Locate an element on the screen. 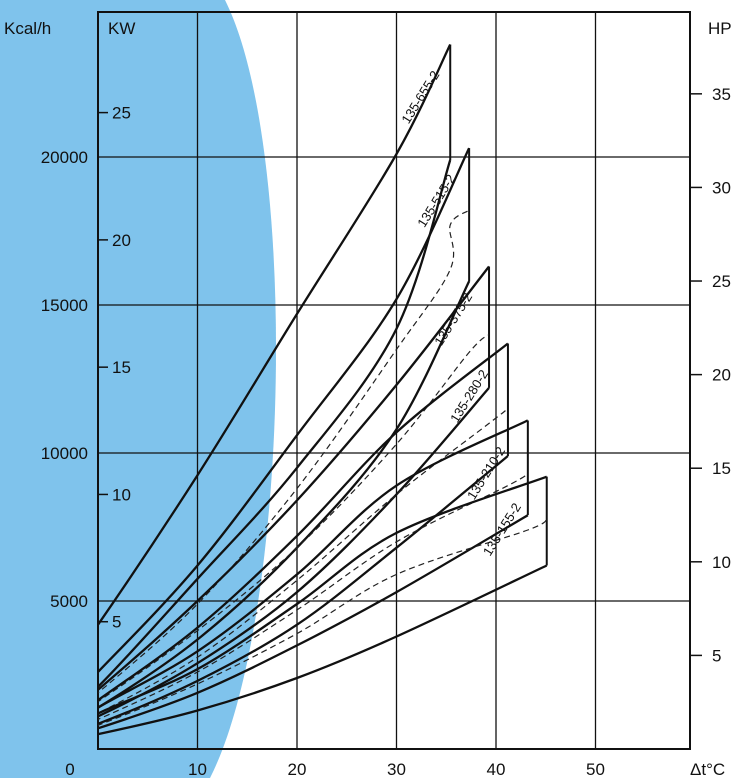 This screenshot has width=743, height=778. kcal-tick-label: 5000 is located at coordinates (69, 601).